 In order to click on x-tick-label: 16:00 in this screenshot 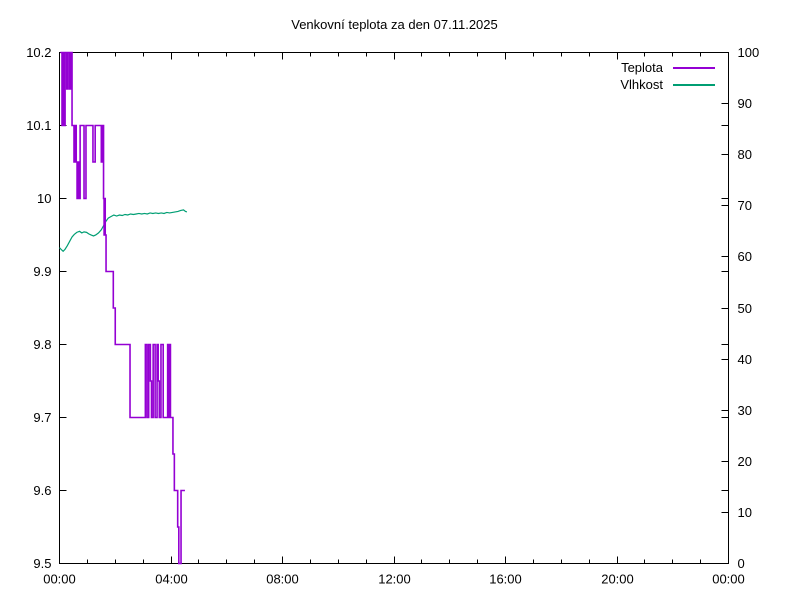, I will do `click(505, 579)`.